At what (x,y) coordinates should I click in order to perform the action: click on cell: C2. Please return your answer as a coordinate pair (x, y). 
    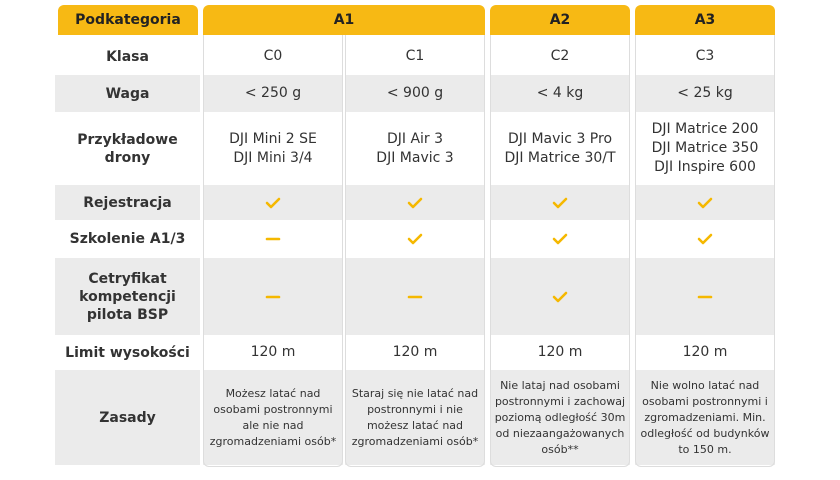
    Looking at the image, I should click on (560, 56).